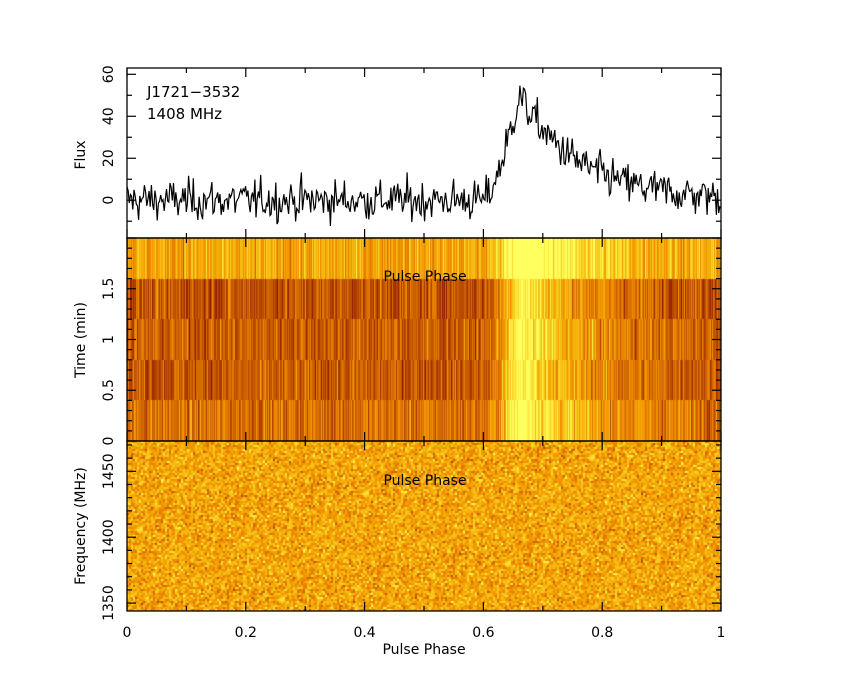 This screenshot has height=680, width=850. Describe the element at coordinates (81, 340) in the screenshot. I see `time-axis-label: Time (min)` at that location.